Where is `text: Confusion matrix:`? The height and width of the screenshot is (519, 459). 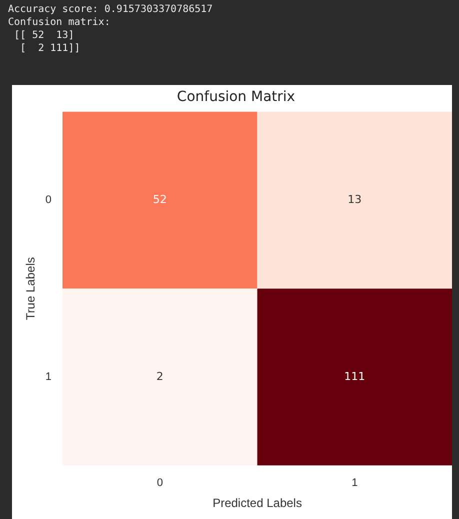
text: Confusion matrix: is located at coordinates (60, 22).